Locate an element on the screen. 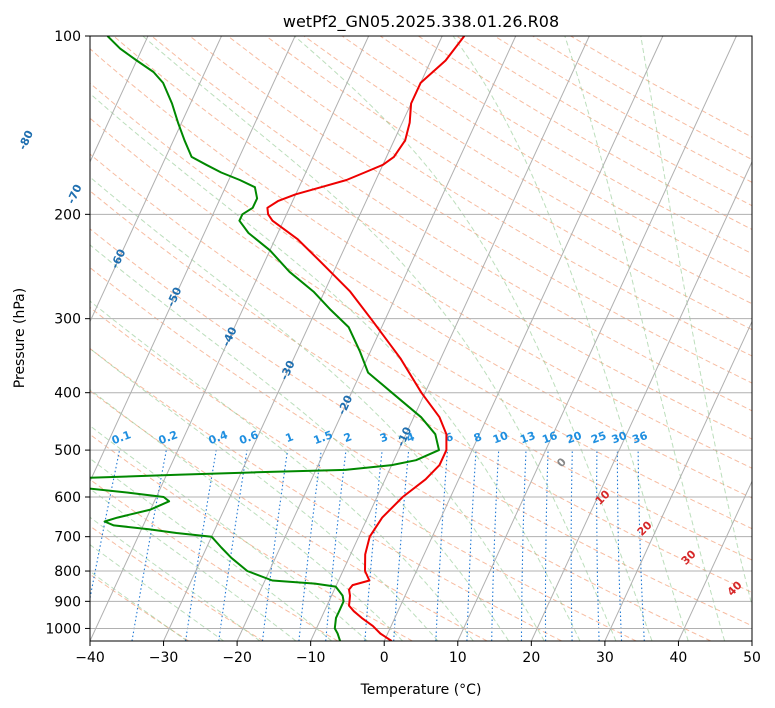 The width and height of the screenshot is (775, 708). mixing-ratio-label: 30 is located at coordinates (619, 438).